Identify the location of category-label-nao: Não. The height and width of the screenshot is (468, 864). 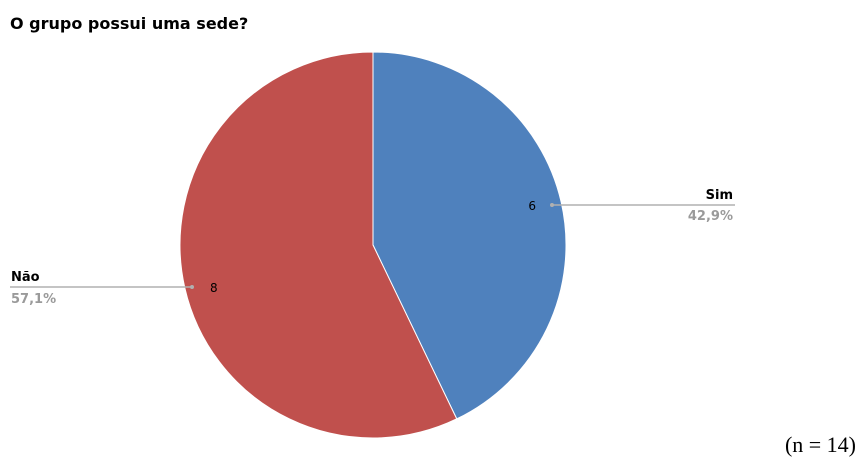
(25, 277).